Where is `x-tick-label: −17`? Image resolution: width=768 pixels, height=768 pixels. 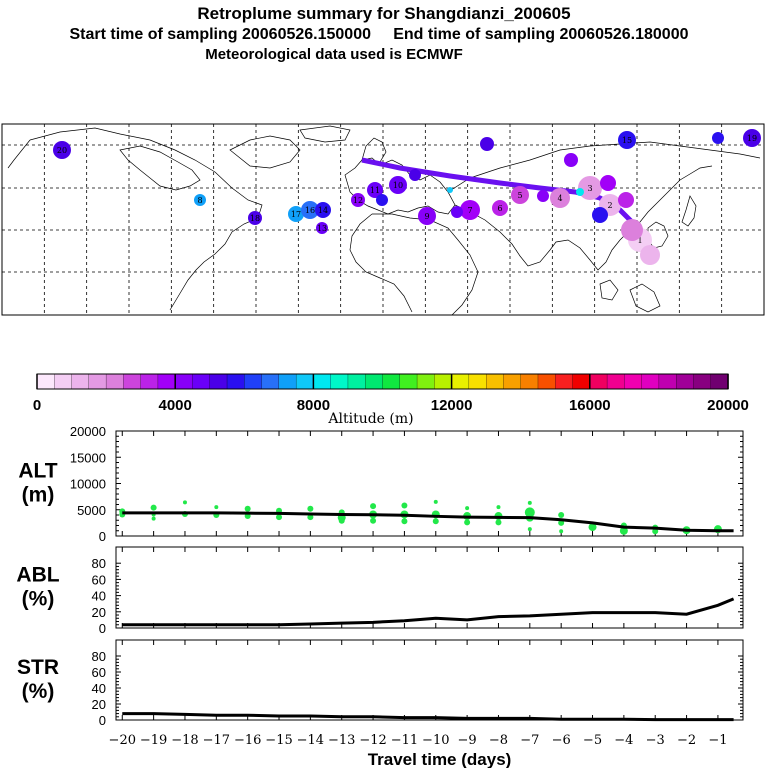
x-tick-label: −17 is located at coordinates (216, 740).